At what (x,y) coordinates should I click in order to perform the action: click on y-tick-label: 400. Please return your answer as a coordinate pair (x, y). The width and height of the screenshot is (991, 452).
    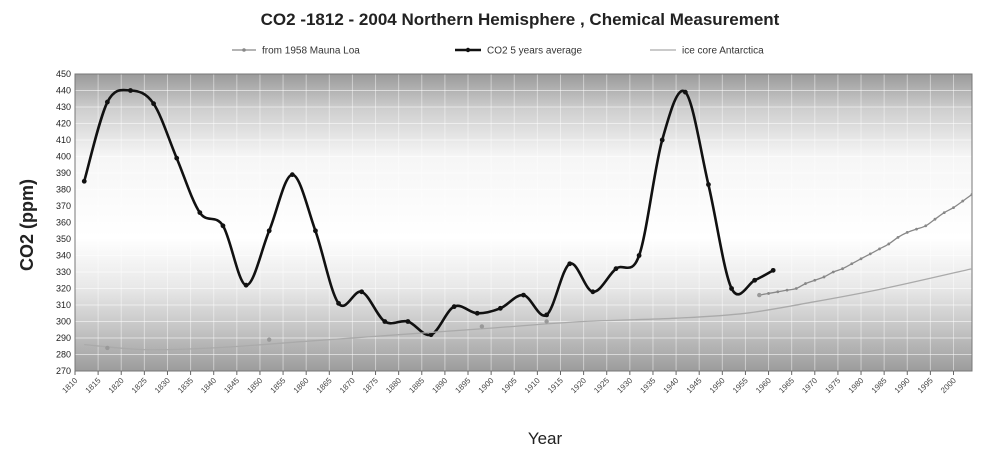
    Looking at the image, I should click on (63, 157).